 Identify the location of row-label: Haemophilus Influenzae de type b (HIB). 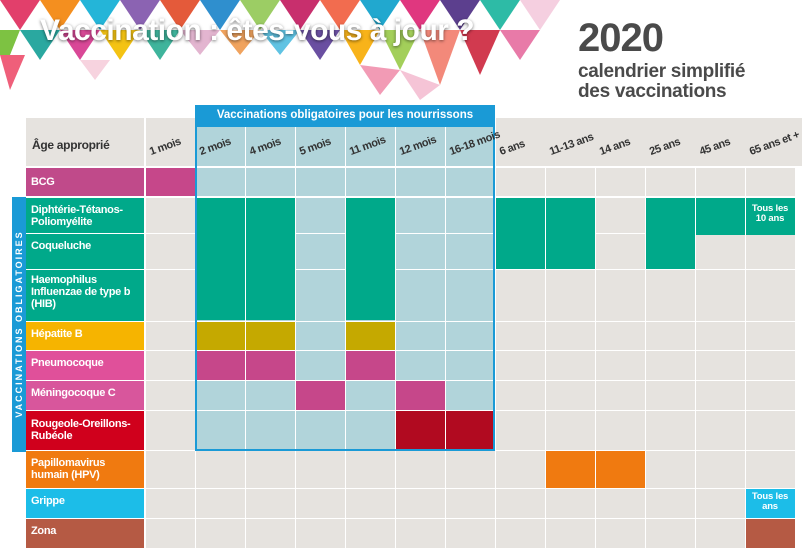
(81, 292).